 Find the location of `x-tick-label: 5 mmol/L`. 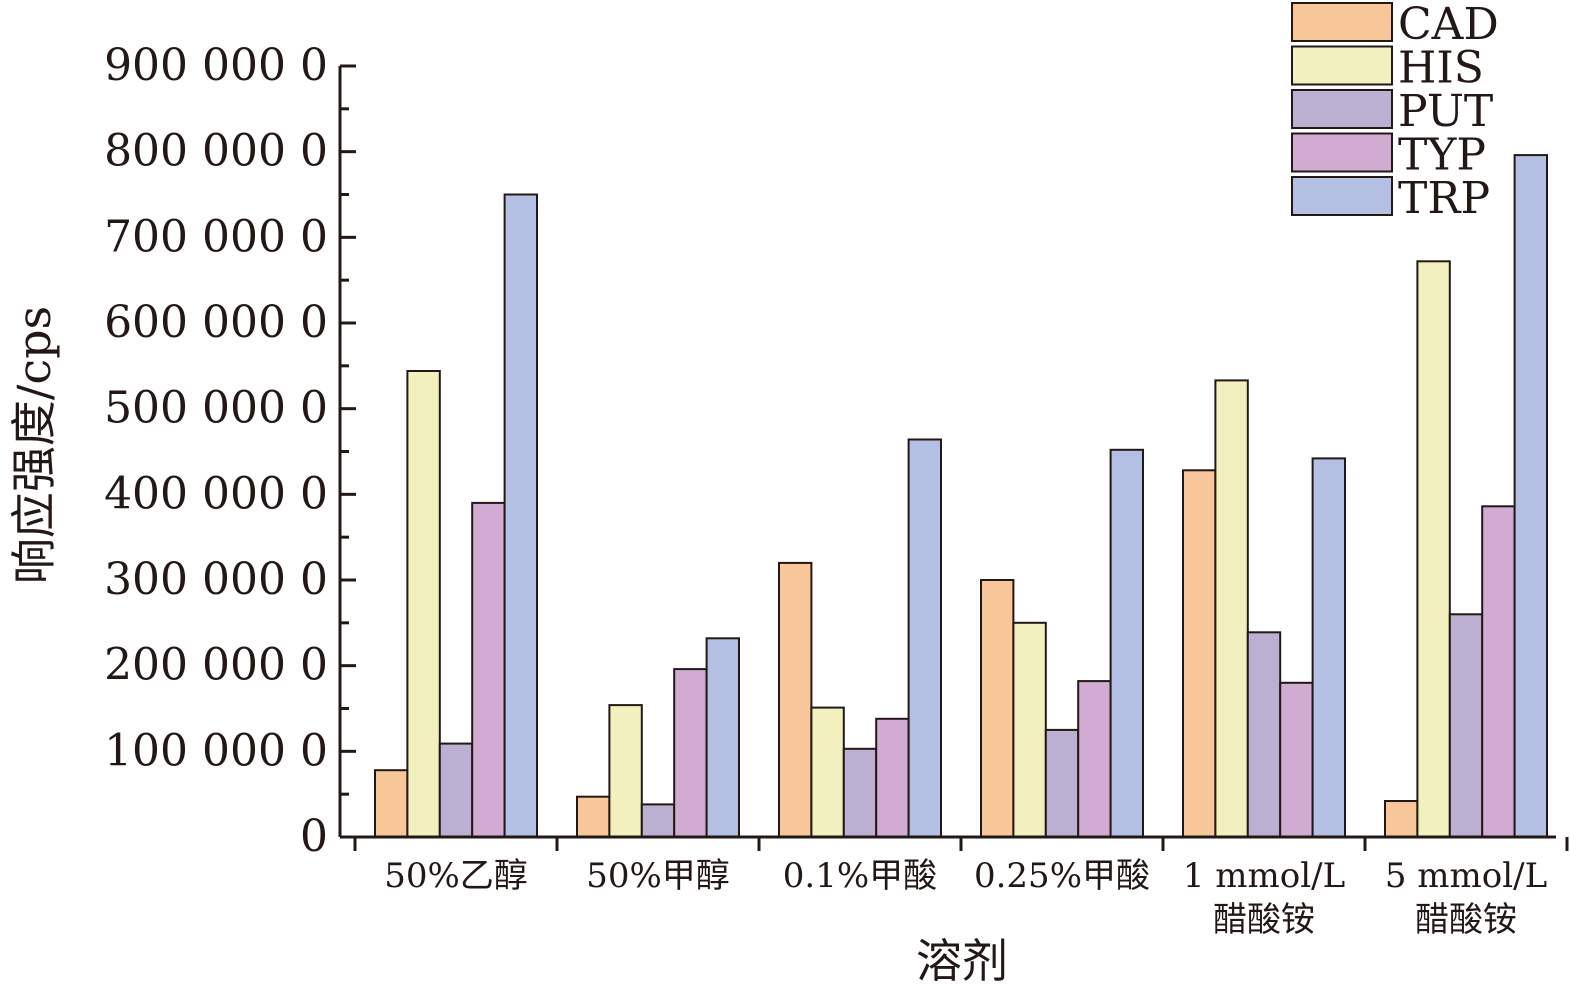

x-tick-label: 5 mmol/L is located at coordinates (1466, 876).